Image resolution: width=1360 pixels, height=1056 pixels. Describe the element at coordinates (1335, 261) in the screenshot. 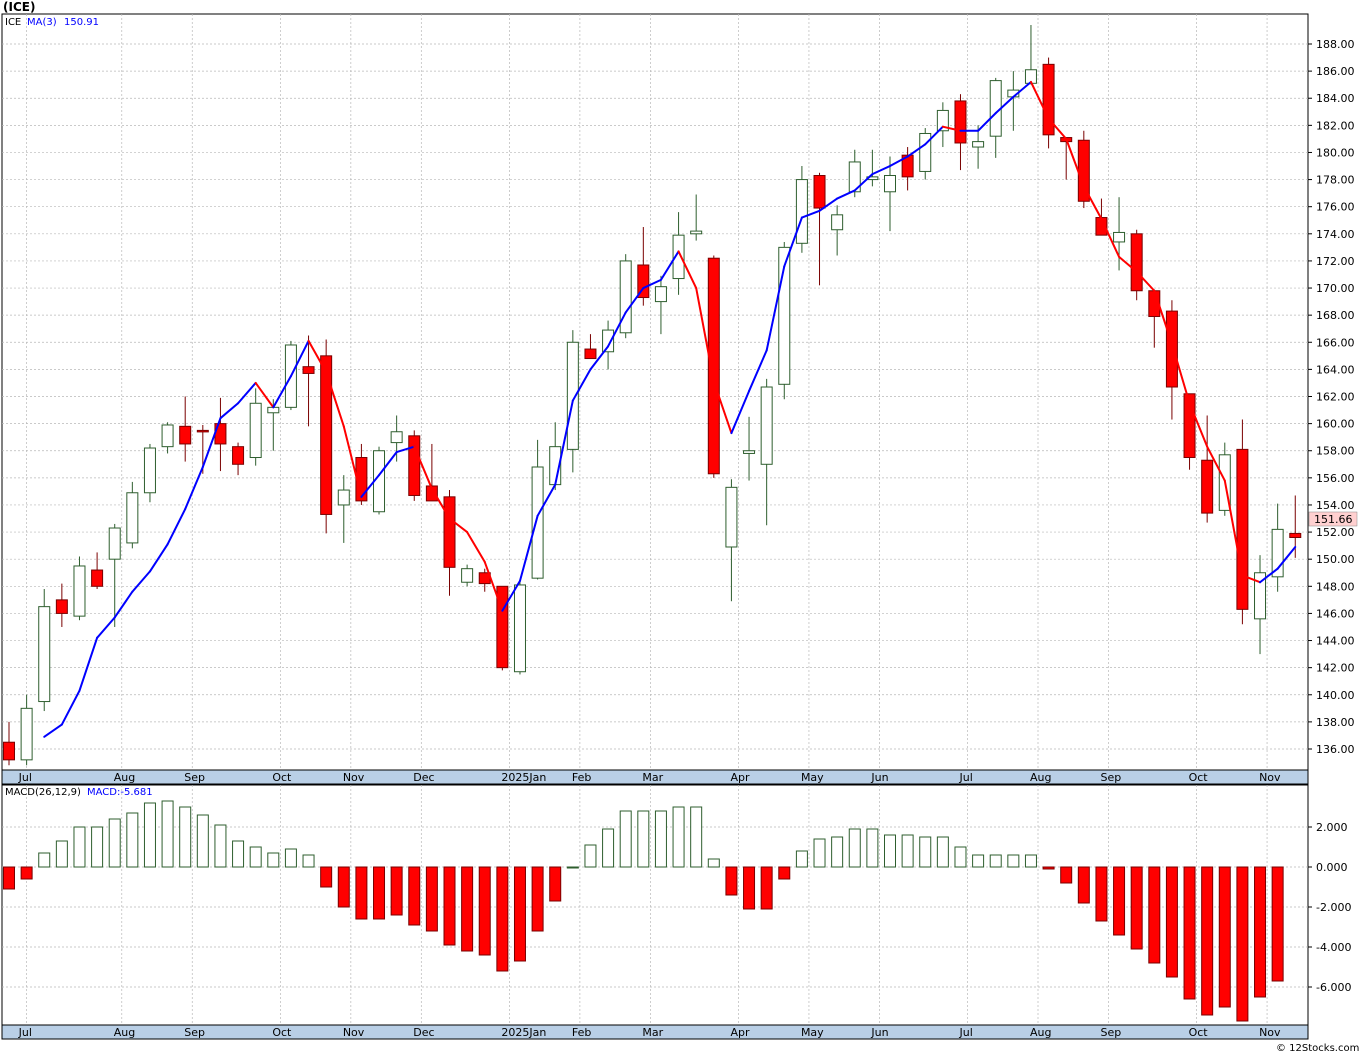

I see `price-tick-label: 172.00` at that location.